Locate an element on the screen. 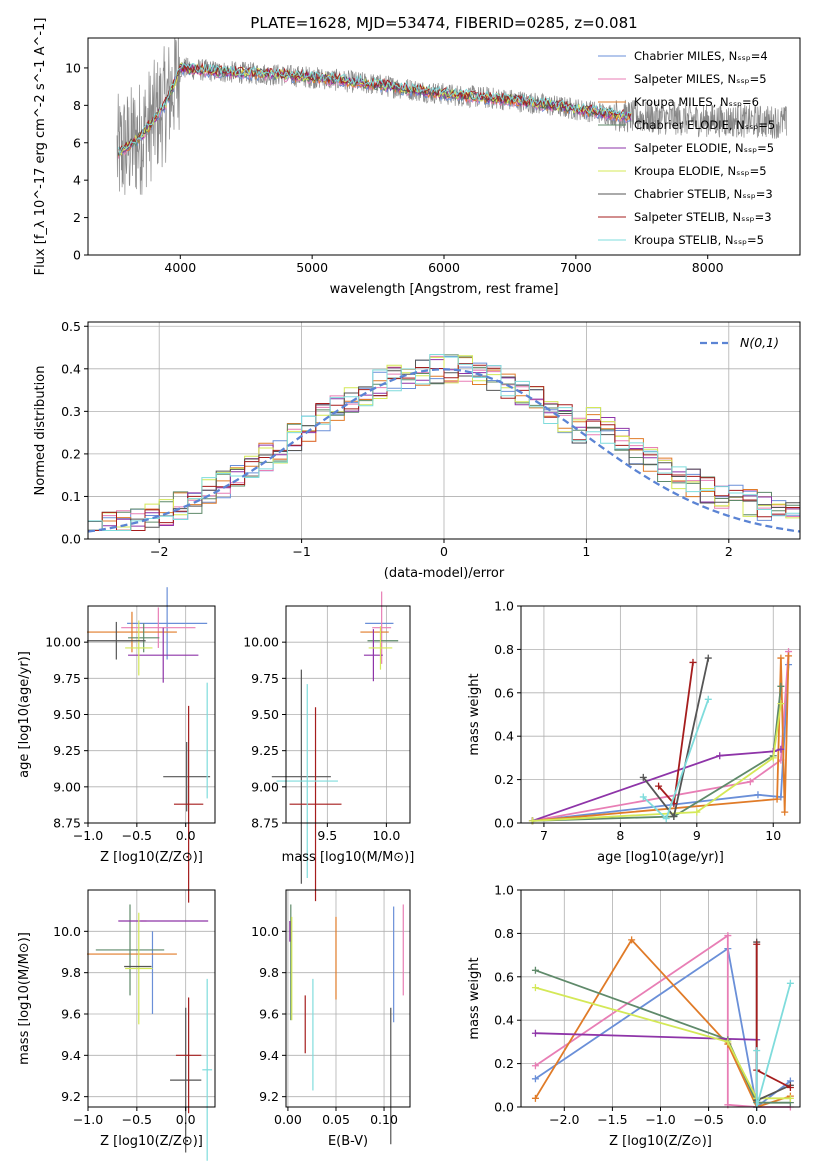 The width and height of the screenshot is (819, 1174). y-tick-label: 9.2 is located at coordinates (269, 1096).